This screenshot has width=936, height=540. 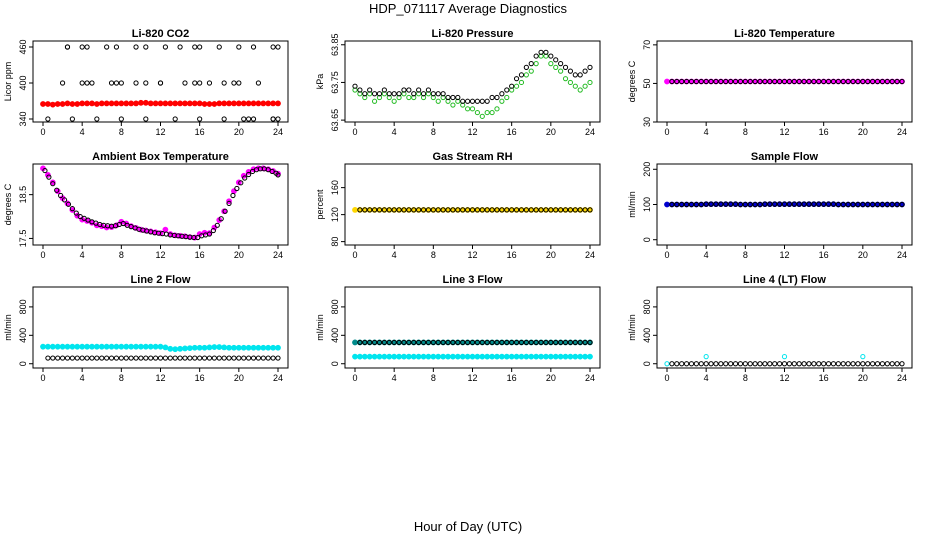 I want to click on y-axis-label: ml/min, so click(x=632, y=327).